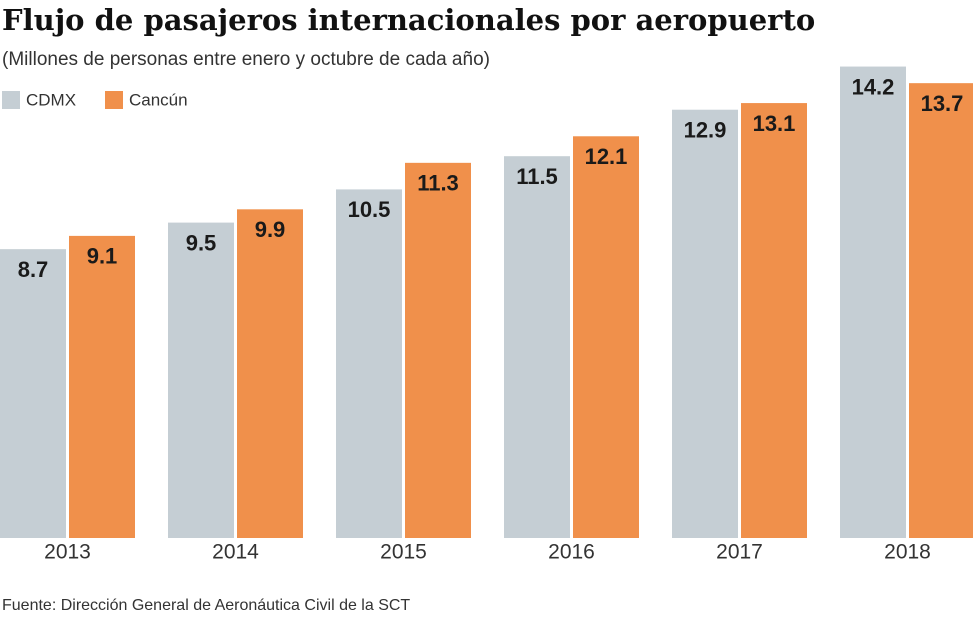 Image resolution: width=973 pixels, height=620 pixels. Describe the element at coordinates (907, 552) in the screenshot. I see `x-tick-label: 2018` at that location.